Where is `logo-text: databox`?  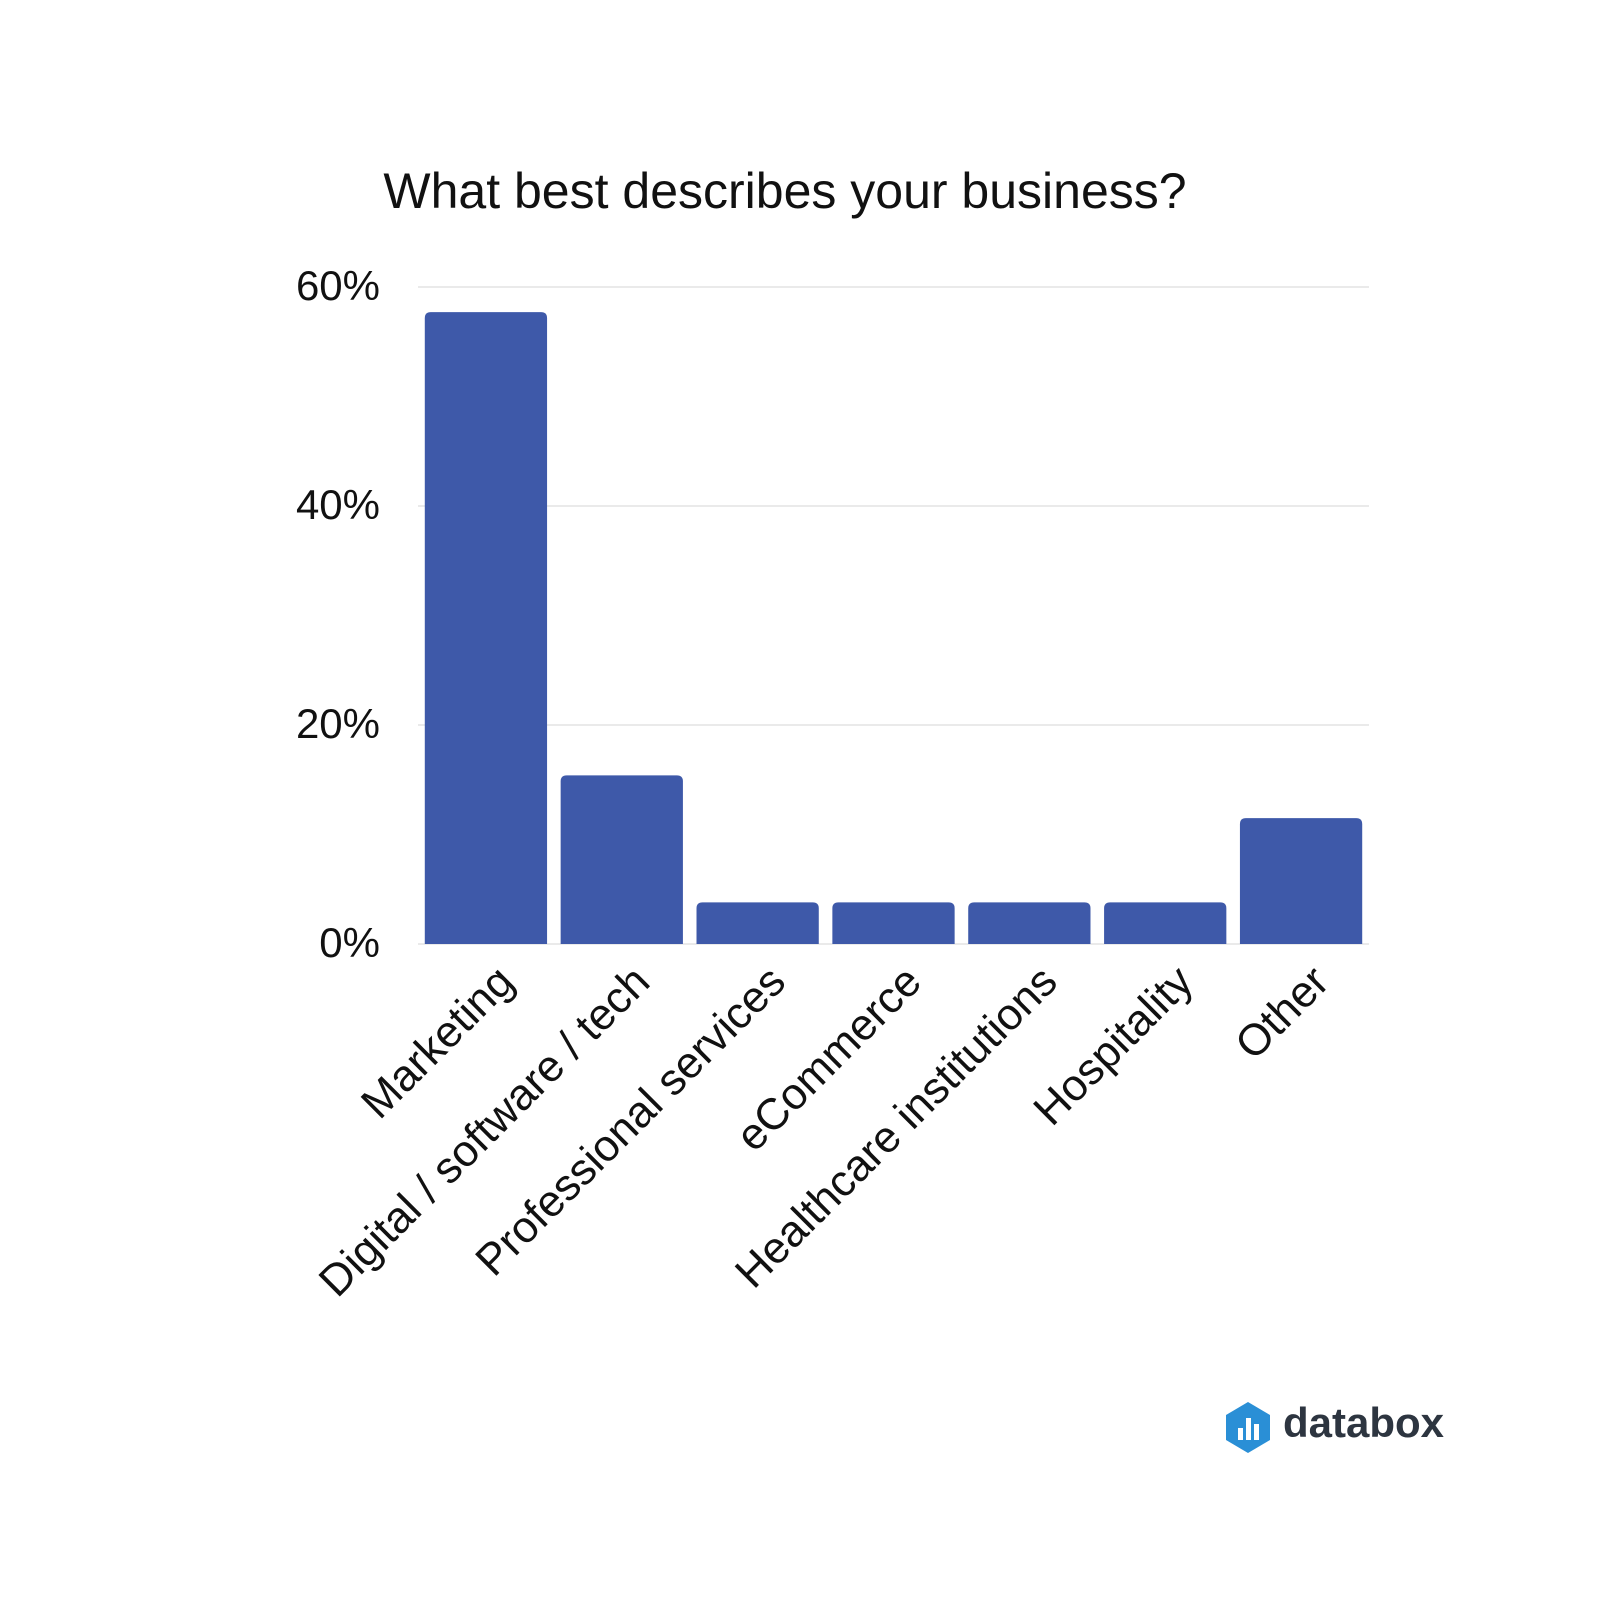 logo-text: databox is located at coordinates (1364, 1422).